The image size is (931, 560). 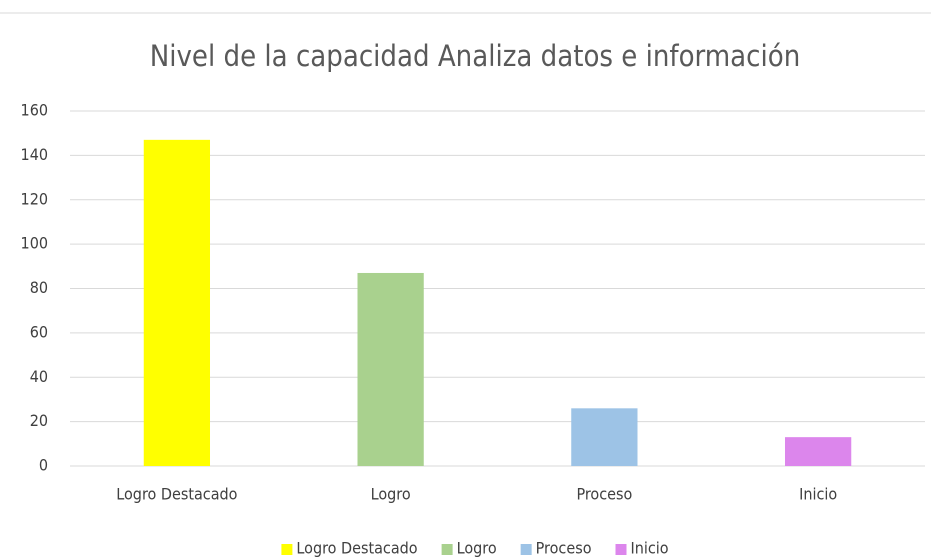 What do you see at coordinates (43, 465) in the screenshot?
I see `y-tick-label: 0` at bounding box center [43, 465].